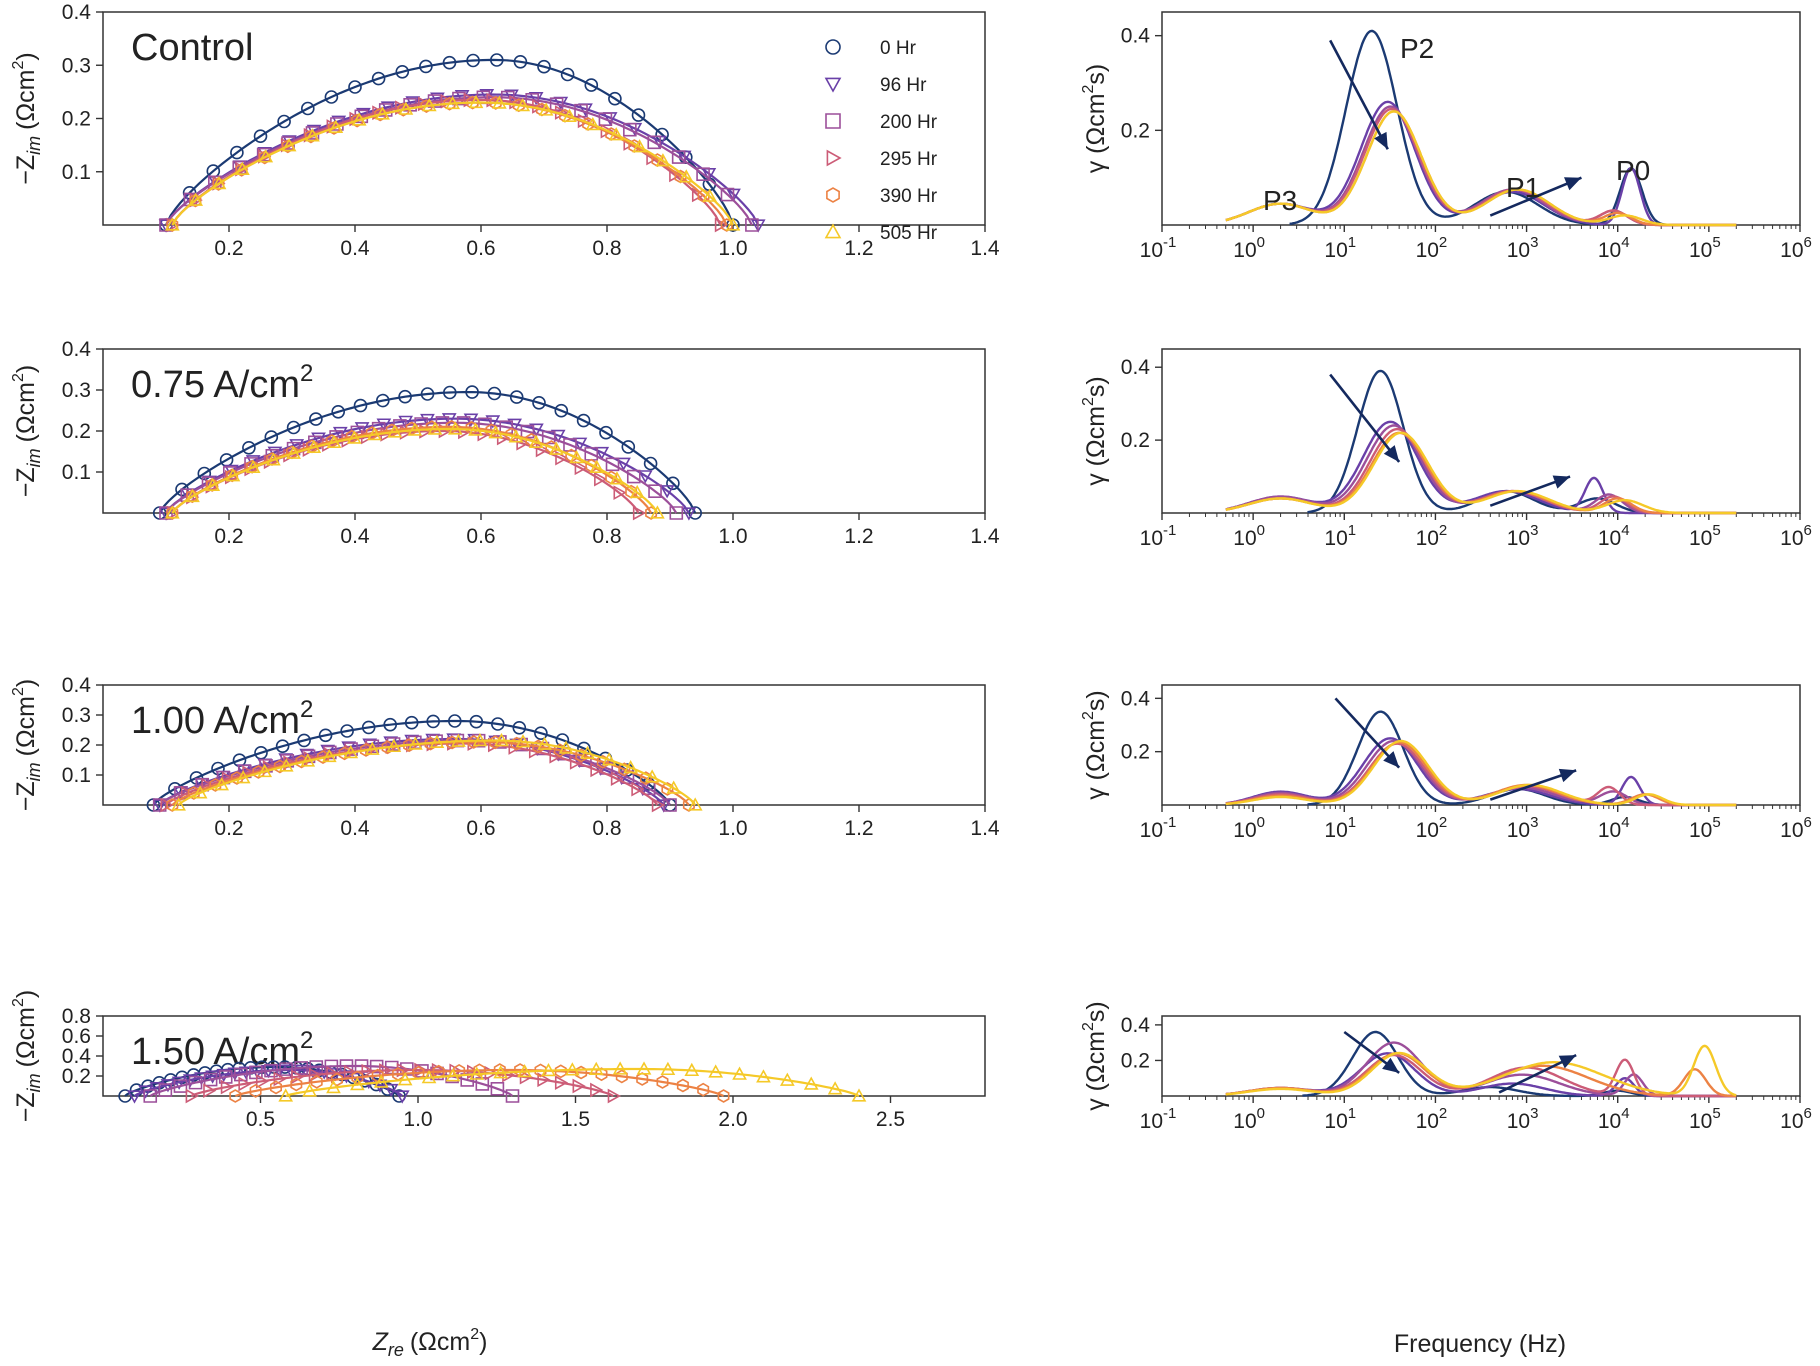 This screenshot has width=1820, height=1366. Describe the element at coordinates (890, 1119) in the screenshot. I see `x-tick-label: 2.5` at that location.